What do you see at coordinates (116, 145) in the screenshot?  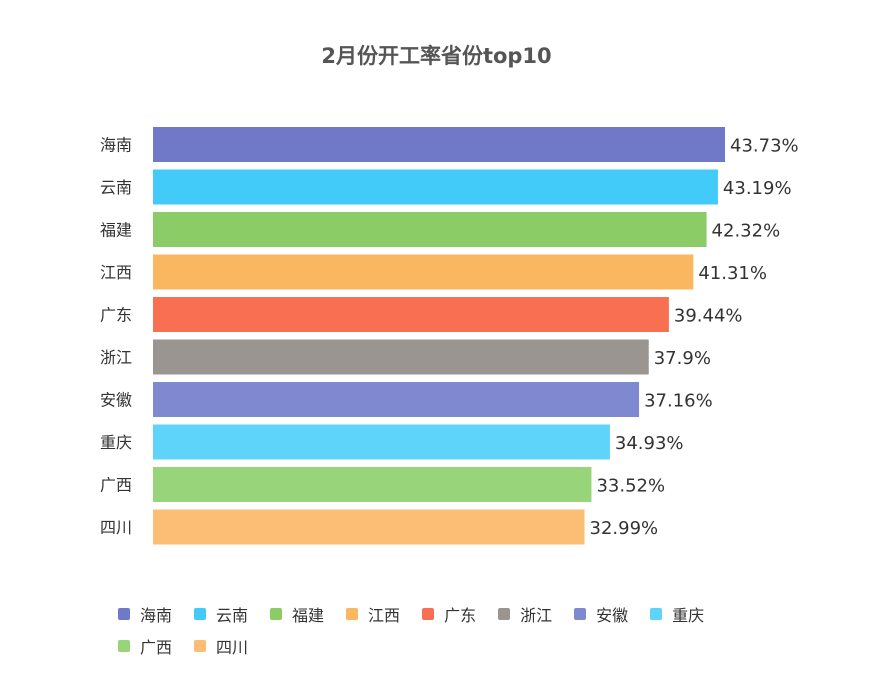 I see `category-label: 海南` at bounding box center [116, 145].